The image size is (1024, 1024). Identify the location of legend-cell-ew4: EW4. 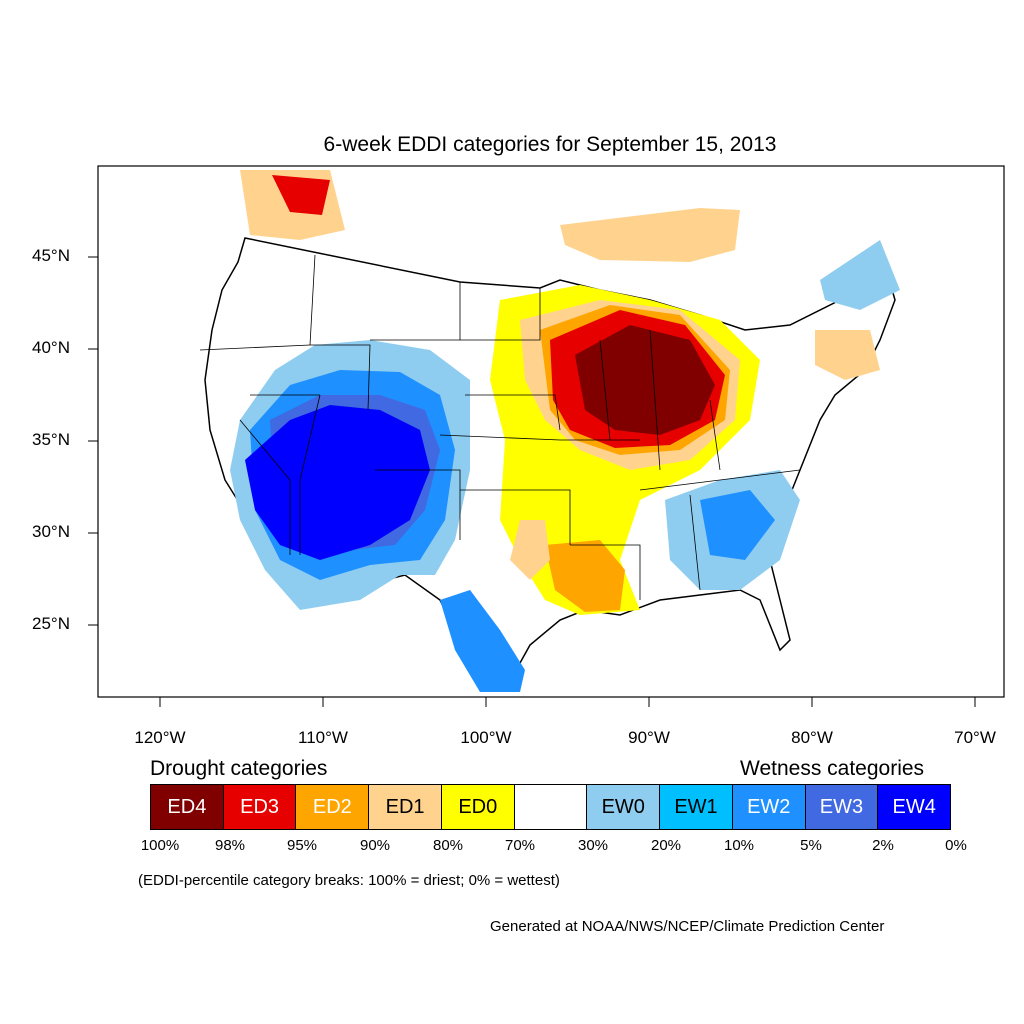
(914, 807).